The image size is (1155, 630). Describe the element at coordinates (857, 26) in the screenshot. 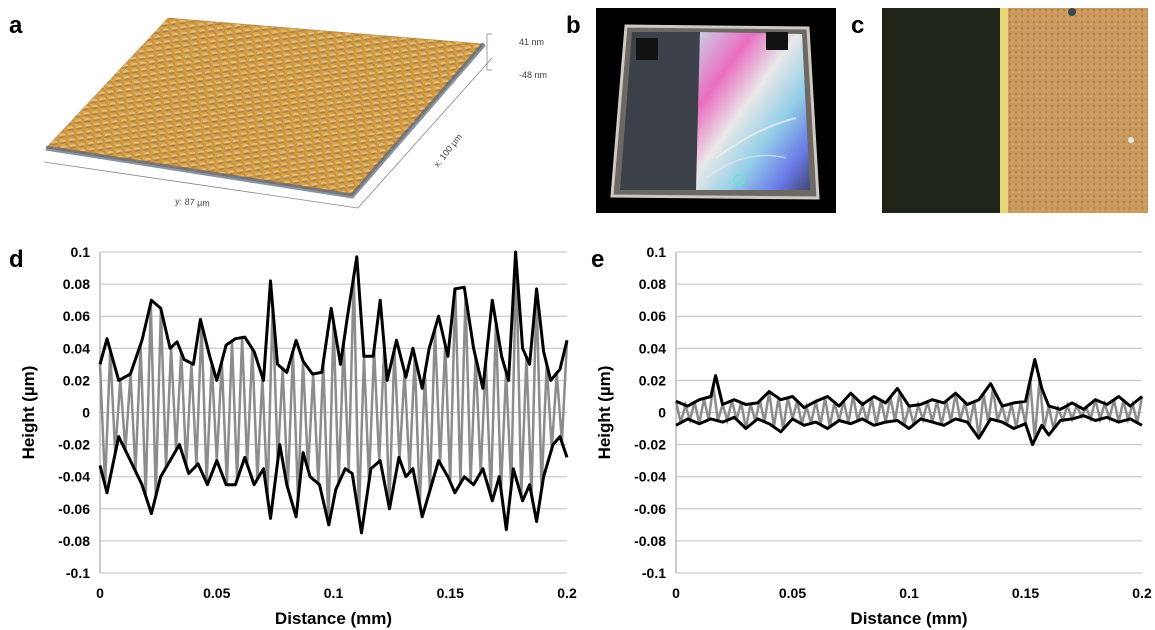

I see `panel-letter-c: c` at that location.